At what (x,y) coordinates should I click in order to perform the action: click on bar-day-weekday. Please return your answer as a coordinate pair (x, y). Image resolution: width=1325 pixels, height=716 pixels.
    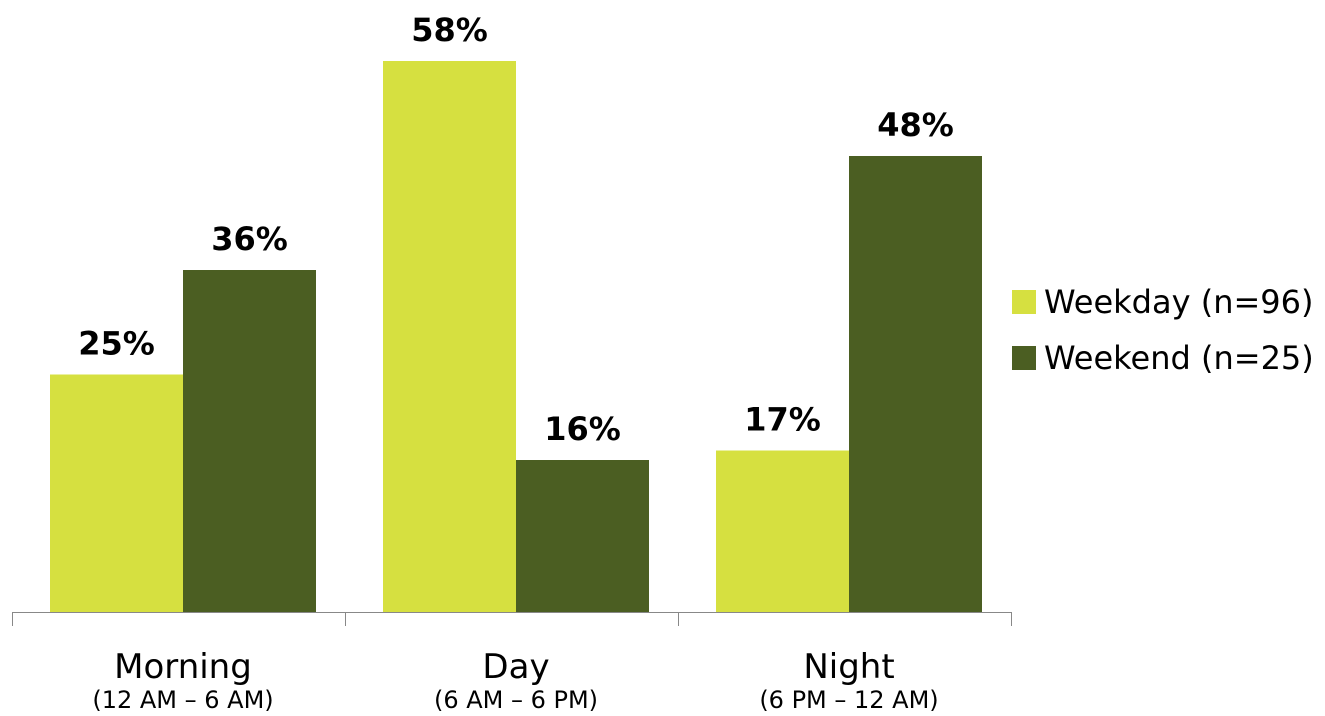
    Looking at the image, I should click on (449, 336).